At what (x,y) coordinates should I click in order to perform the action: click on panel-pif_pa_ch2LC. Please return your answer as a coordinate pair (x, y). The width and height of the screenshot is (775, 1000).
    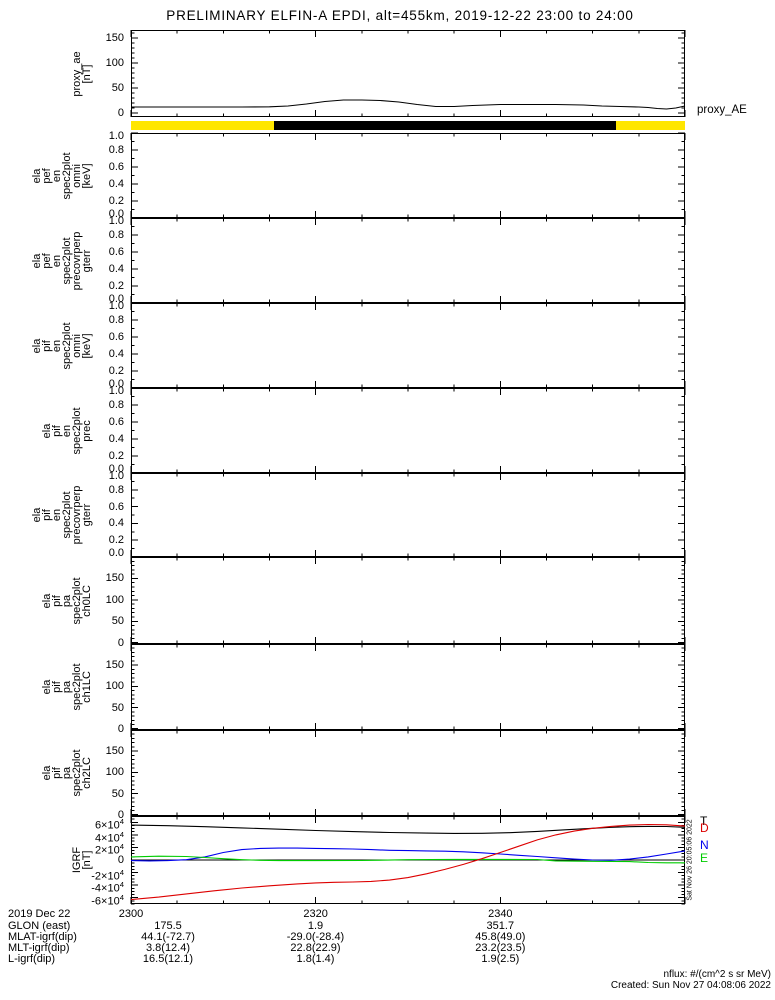
    Looking at the image, I should click on (408, 772).